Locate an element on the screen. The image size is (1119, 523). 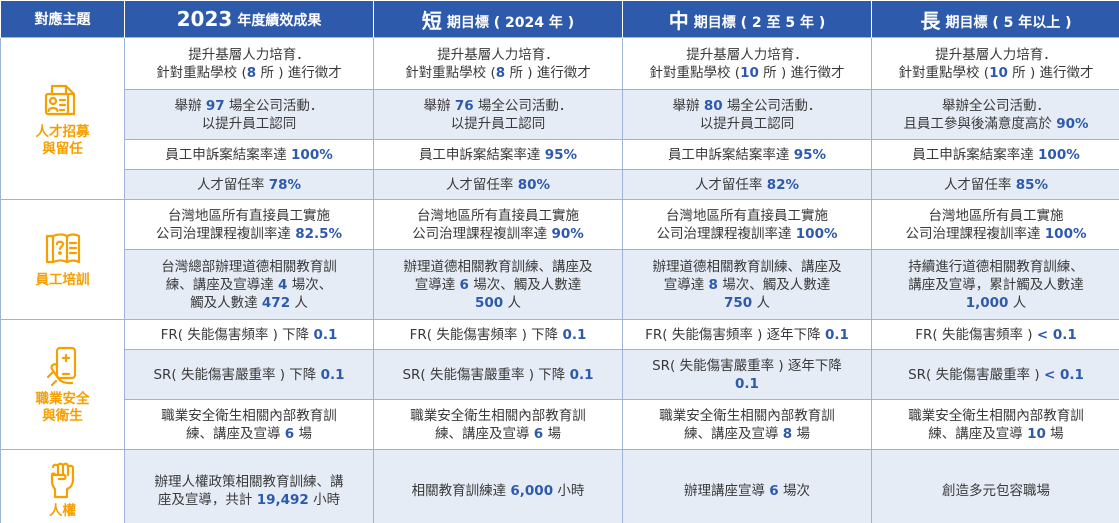
cell-long-ethics-training: 持續進行道德相關教育訓練、 講座及宣導，累計觸及人數達 1,000 人 is located at coordinates (995, 284).